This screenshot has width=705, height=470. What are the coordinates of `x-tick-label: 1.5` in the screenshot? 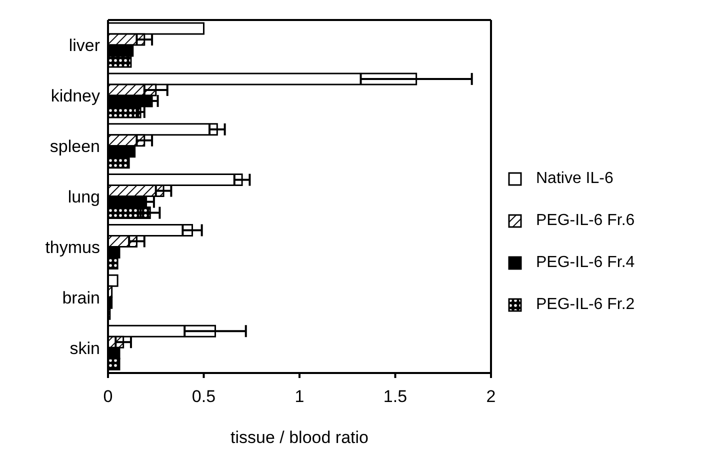 It's located at (395, 396).